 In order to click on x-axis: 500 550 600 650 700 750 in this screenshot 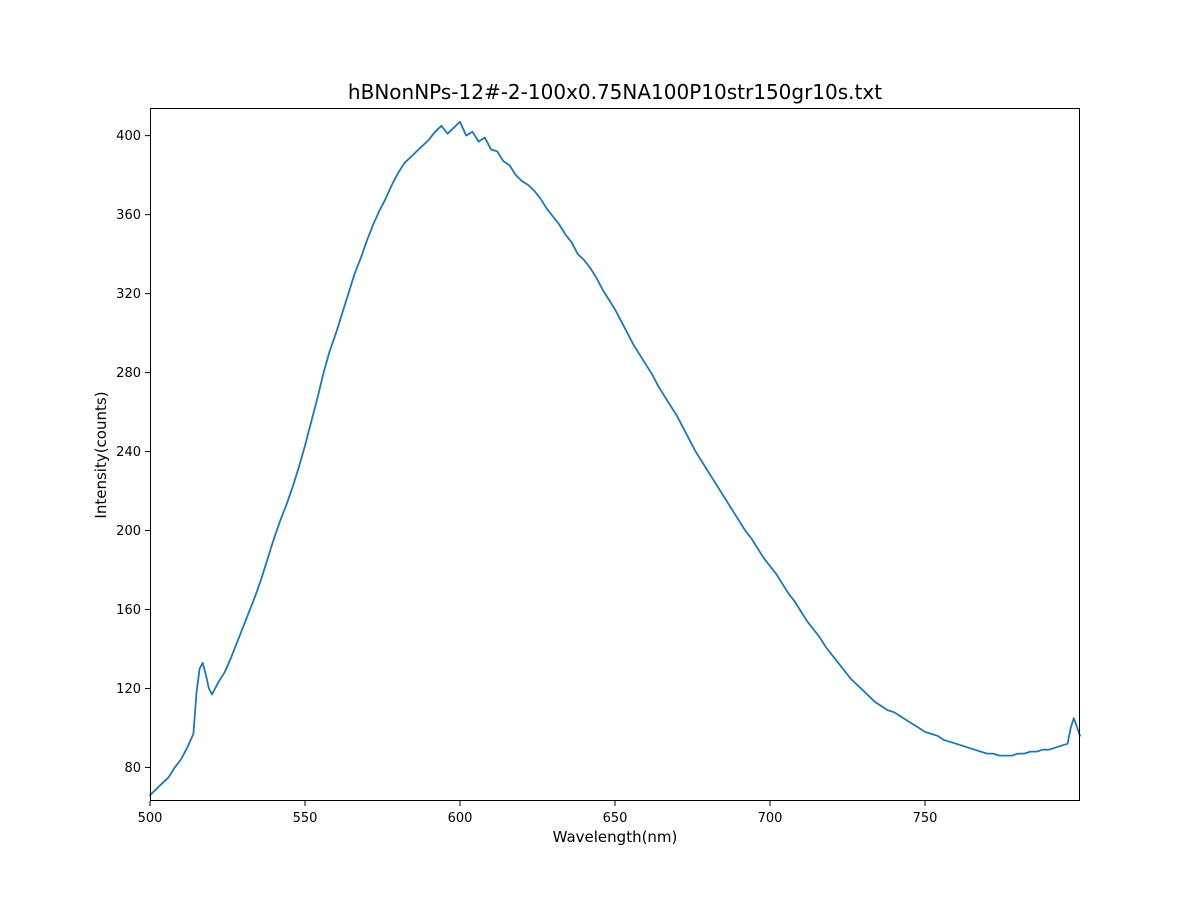, I will do `click(538, 813)`.